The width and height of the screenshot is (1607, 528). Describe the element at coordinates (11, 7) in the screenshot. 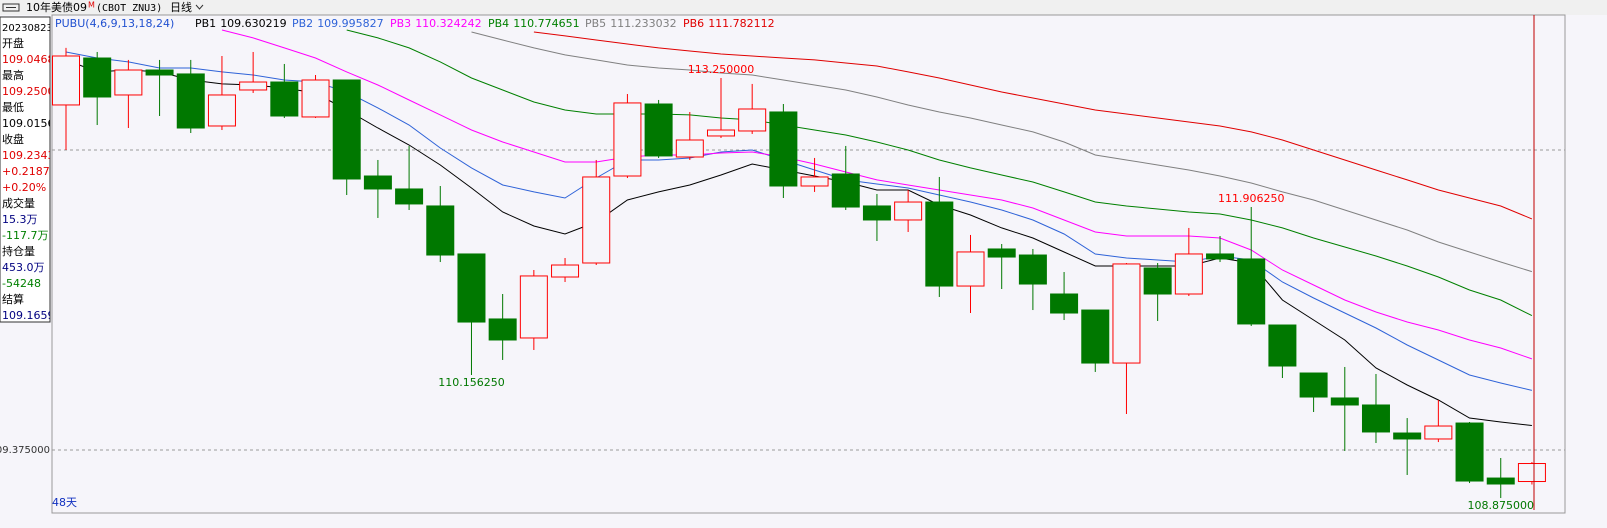

I see `menu-icon` at that location.